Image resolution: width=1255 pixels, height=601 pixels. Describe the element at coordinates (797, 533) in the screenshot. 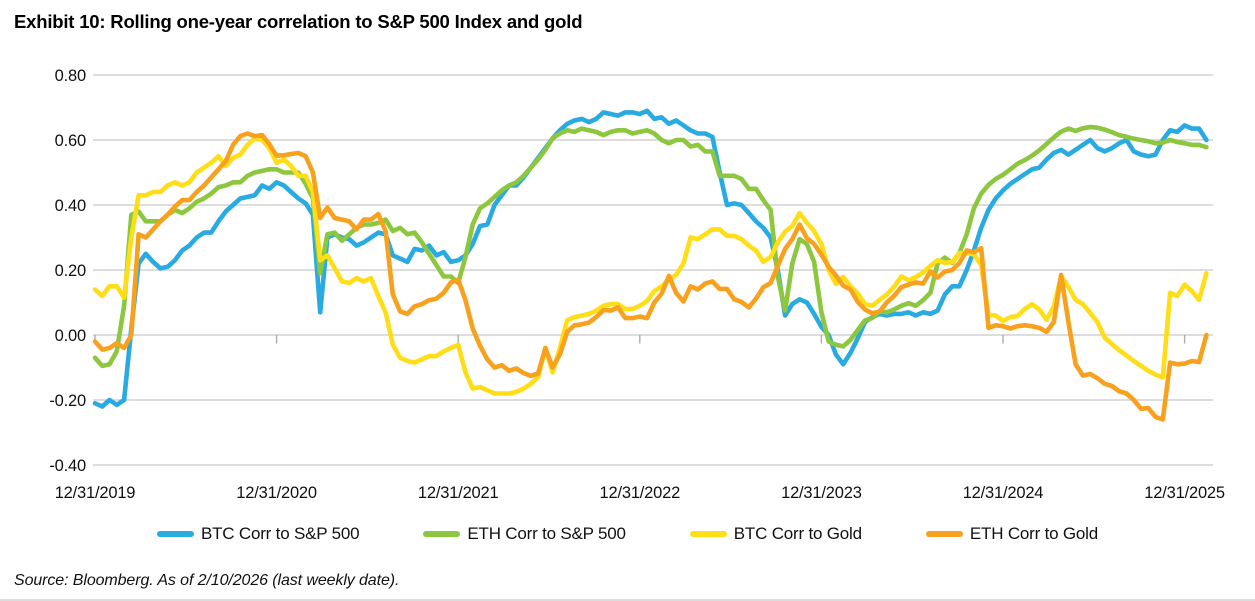

I see `legend-label: BTC Corr to Gold` at that location.